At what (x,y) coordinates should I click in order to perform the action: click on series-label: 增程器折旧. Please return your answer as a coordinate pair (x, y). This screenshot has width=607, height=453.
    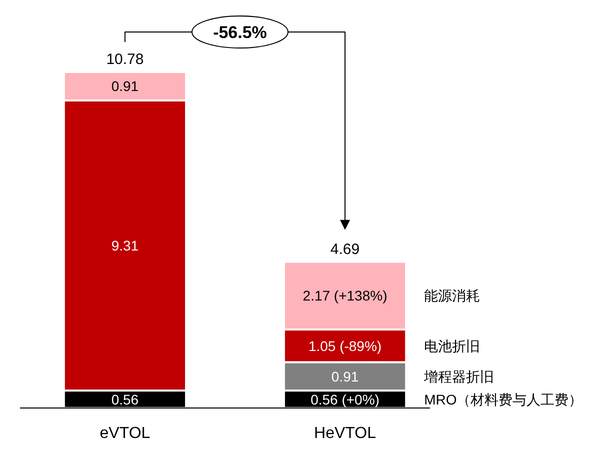
    Looking at the image, I should click on (458, 376).